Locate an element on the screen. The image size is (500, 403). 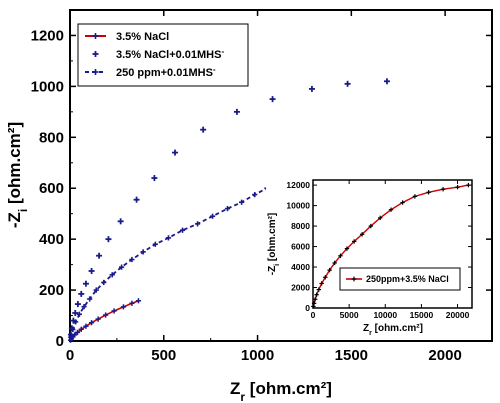
inset-series-line is located at coordinates (390, 245).